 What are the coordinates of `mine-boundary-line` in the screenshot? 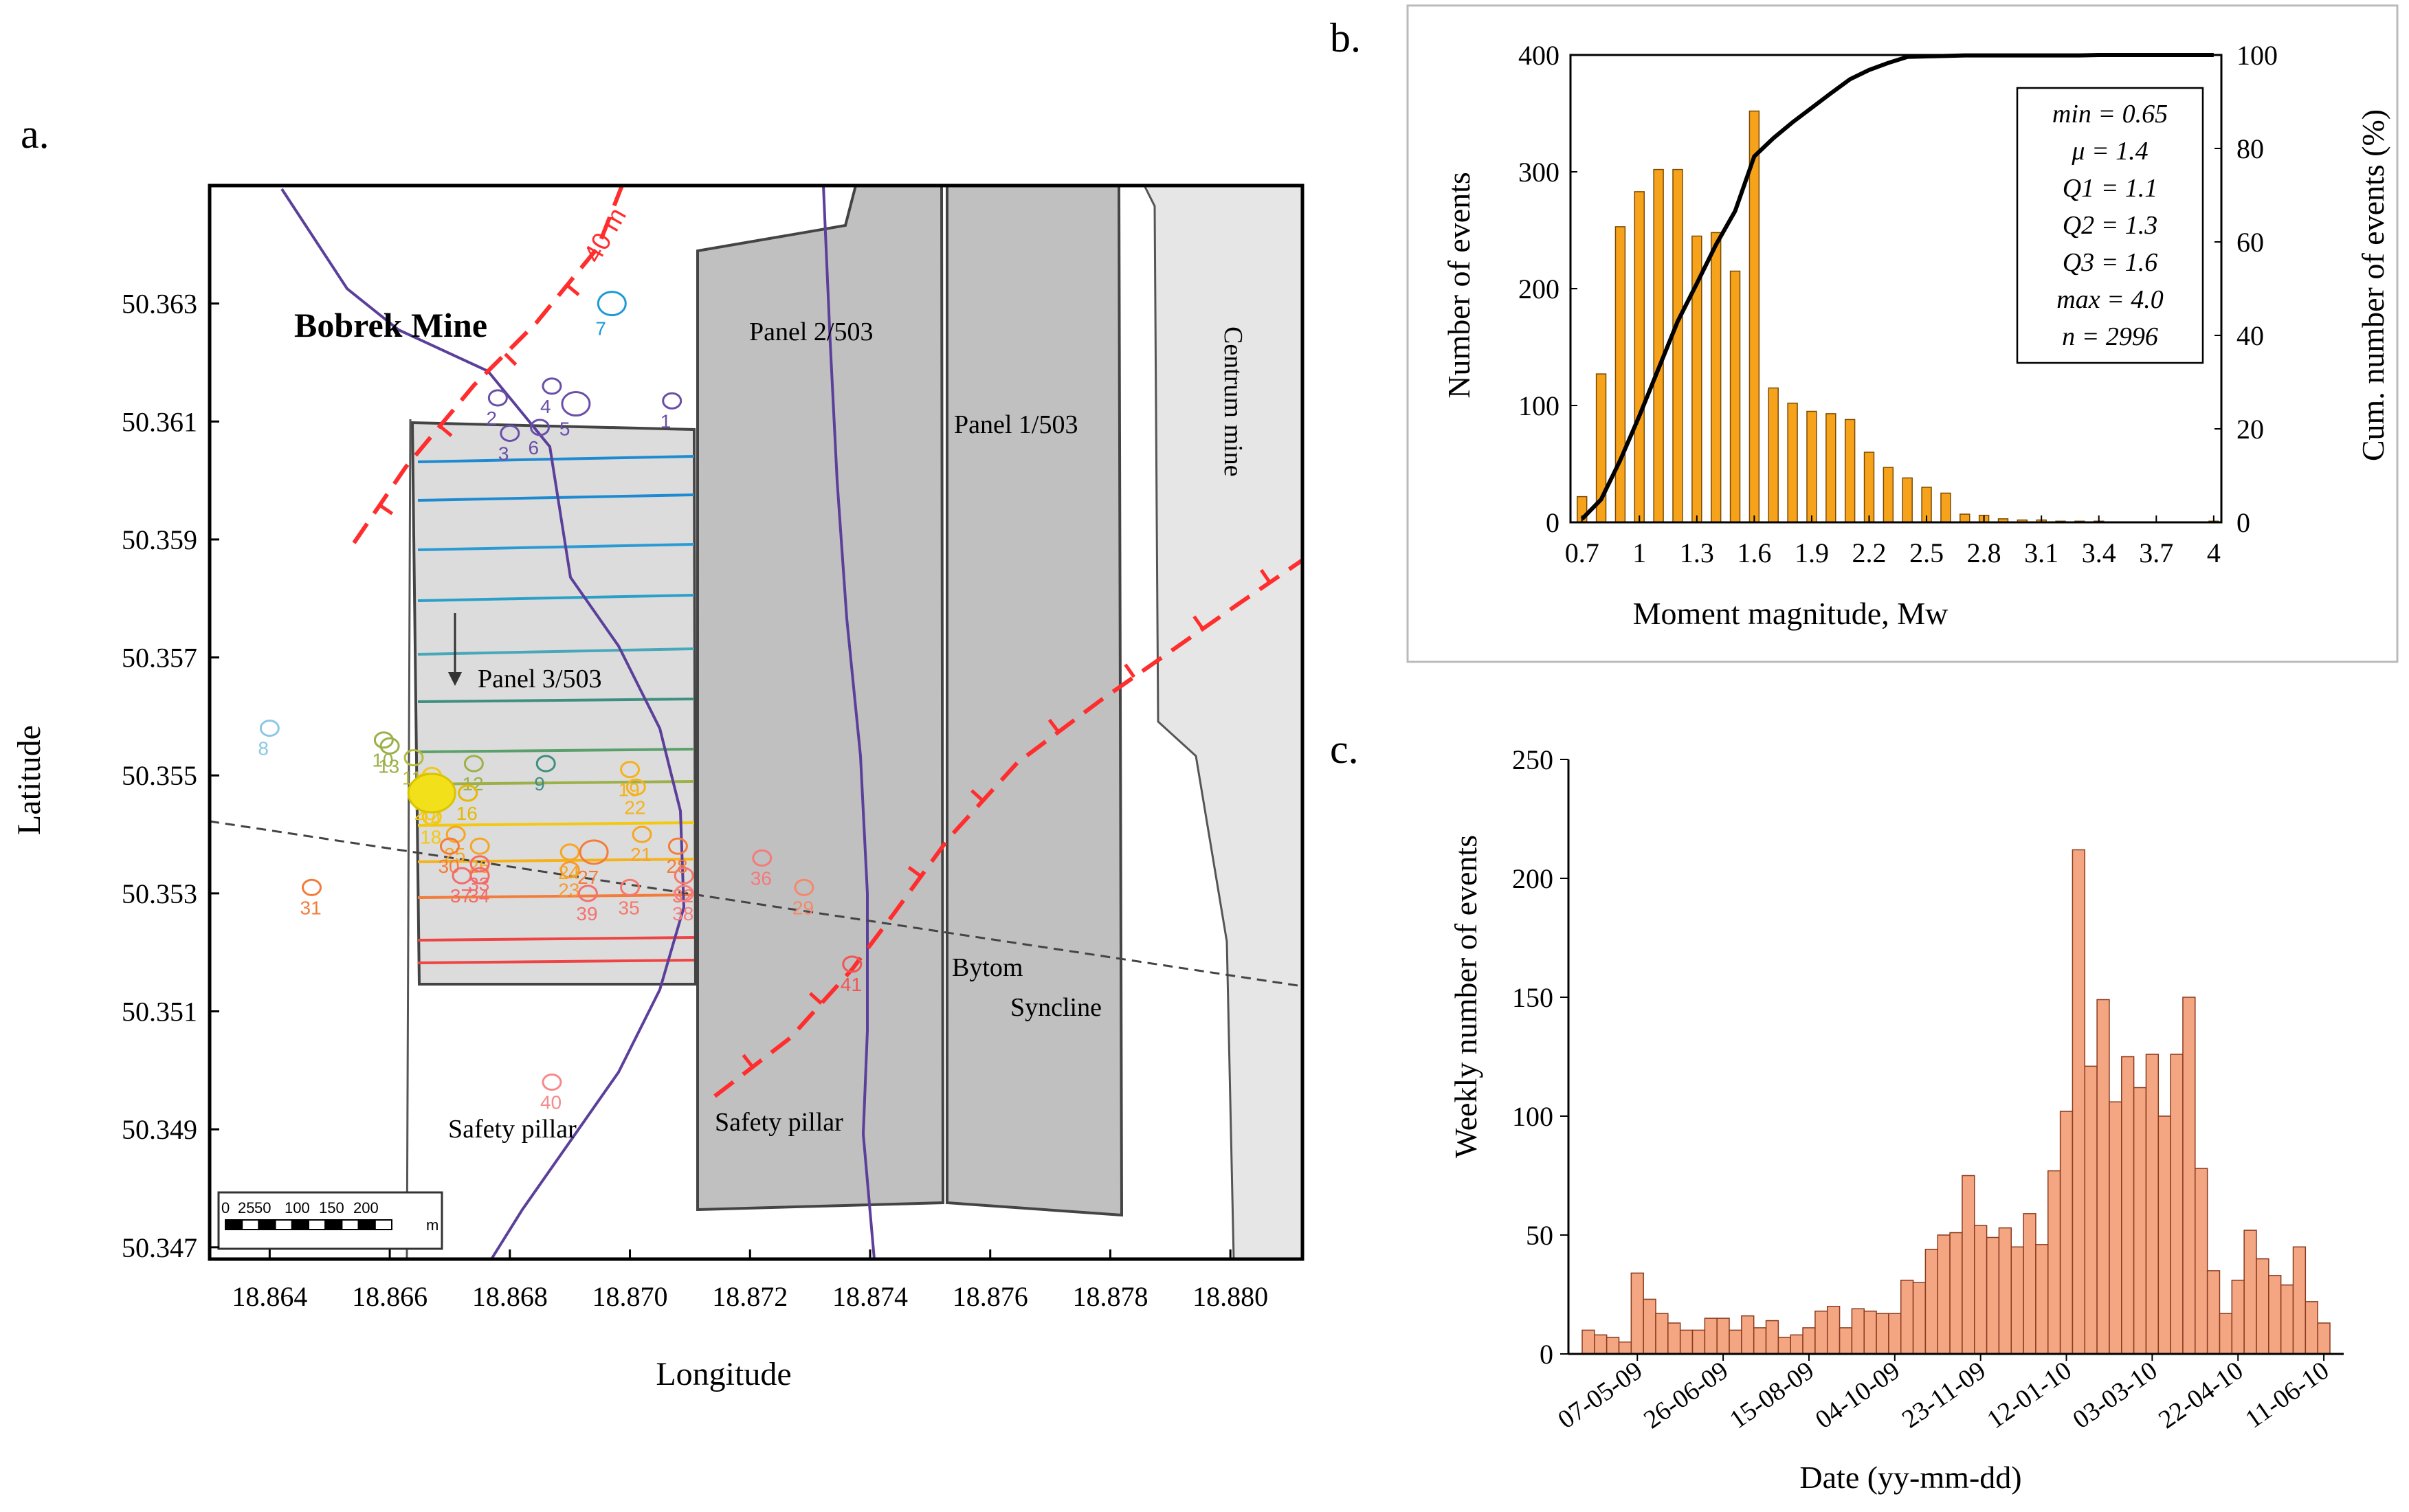 It's located at (409, 839).